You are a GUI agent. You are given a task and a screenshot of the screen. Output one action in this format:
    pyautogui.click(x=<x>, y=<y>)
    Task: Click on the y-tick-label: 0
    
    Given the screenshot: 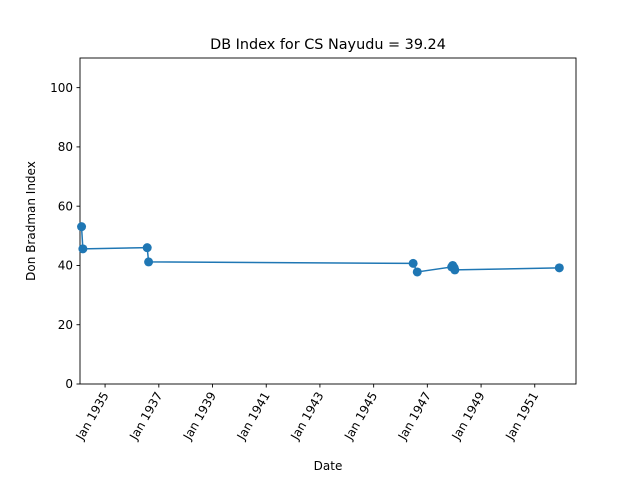 What is the action you would take?
    pyautogui.click(x=69, y=384)
    